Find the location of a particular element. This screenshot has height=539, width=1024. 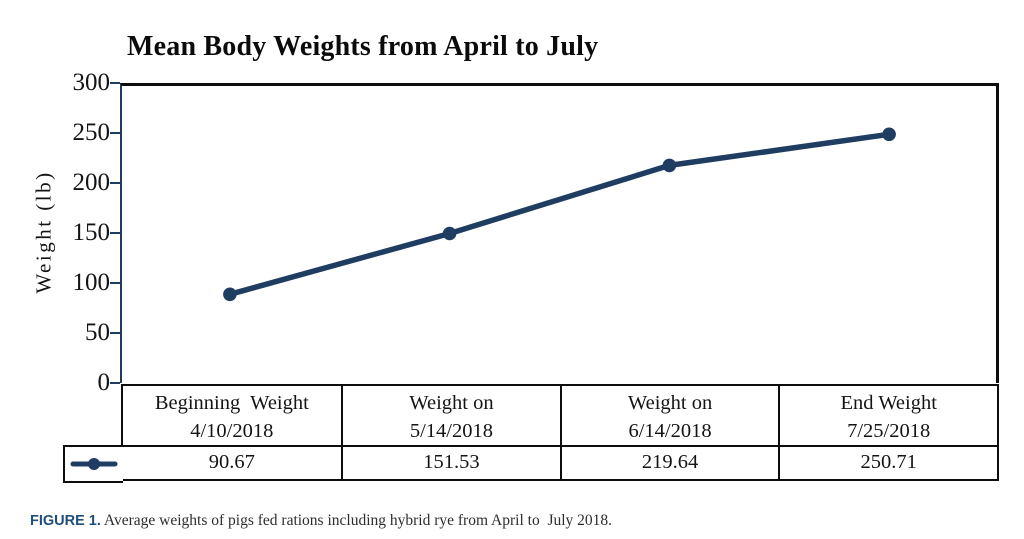

line-dot-marker-icon is located at coordinates (94, 463).